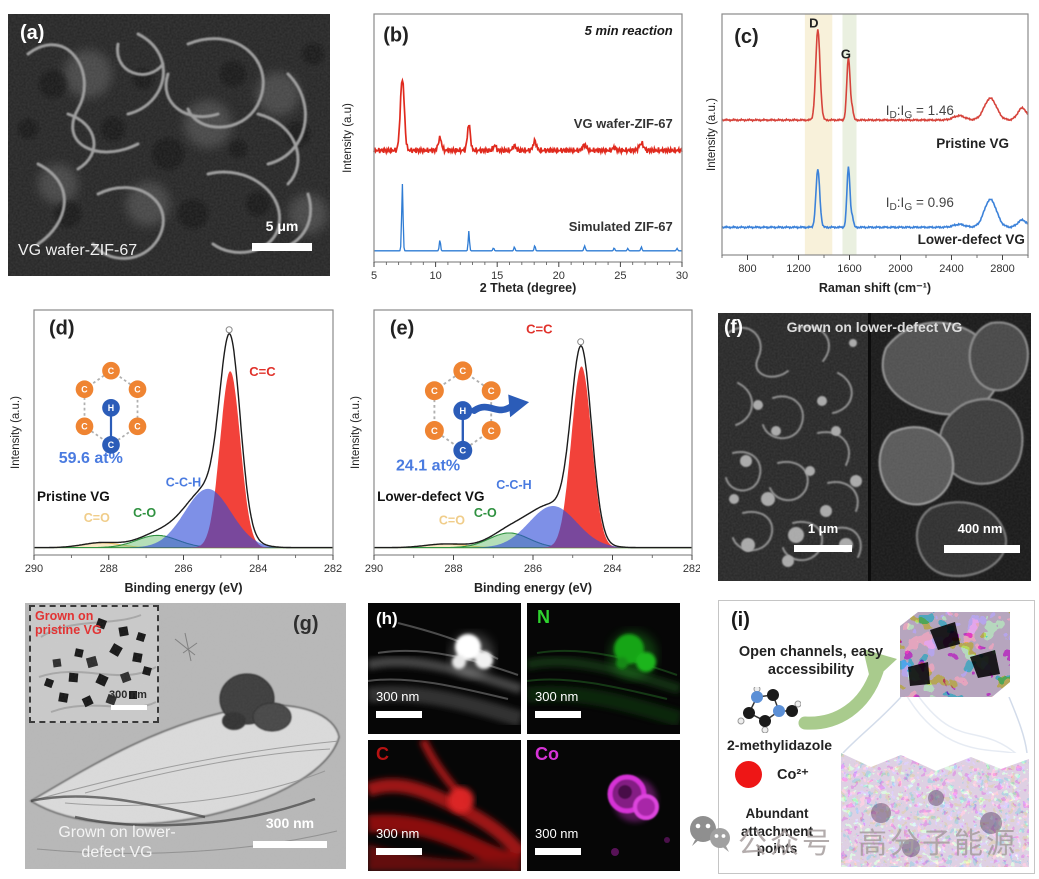 The height and width of the screenshot is (879, 1039). I want to click on x-tick-label: 2800, so click(1002, 269).